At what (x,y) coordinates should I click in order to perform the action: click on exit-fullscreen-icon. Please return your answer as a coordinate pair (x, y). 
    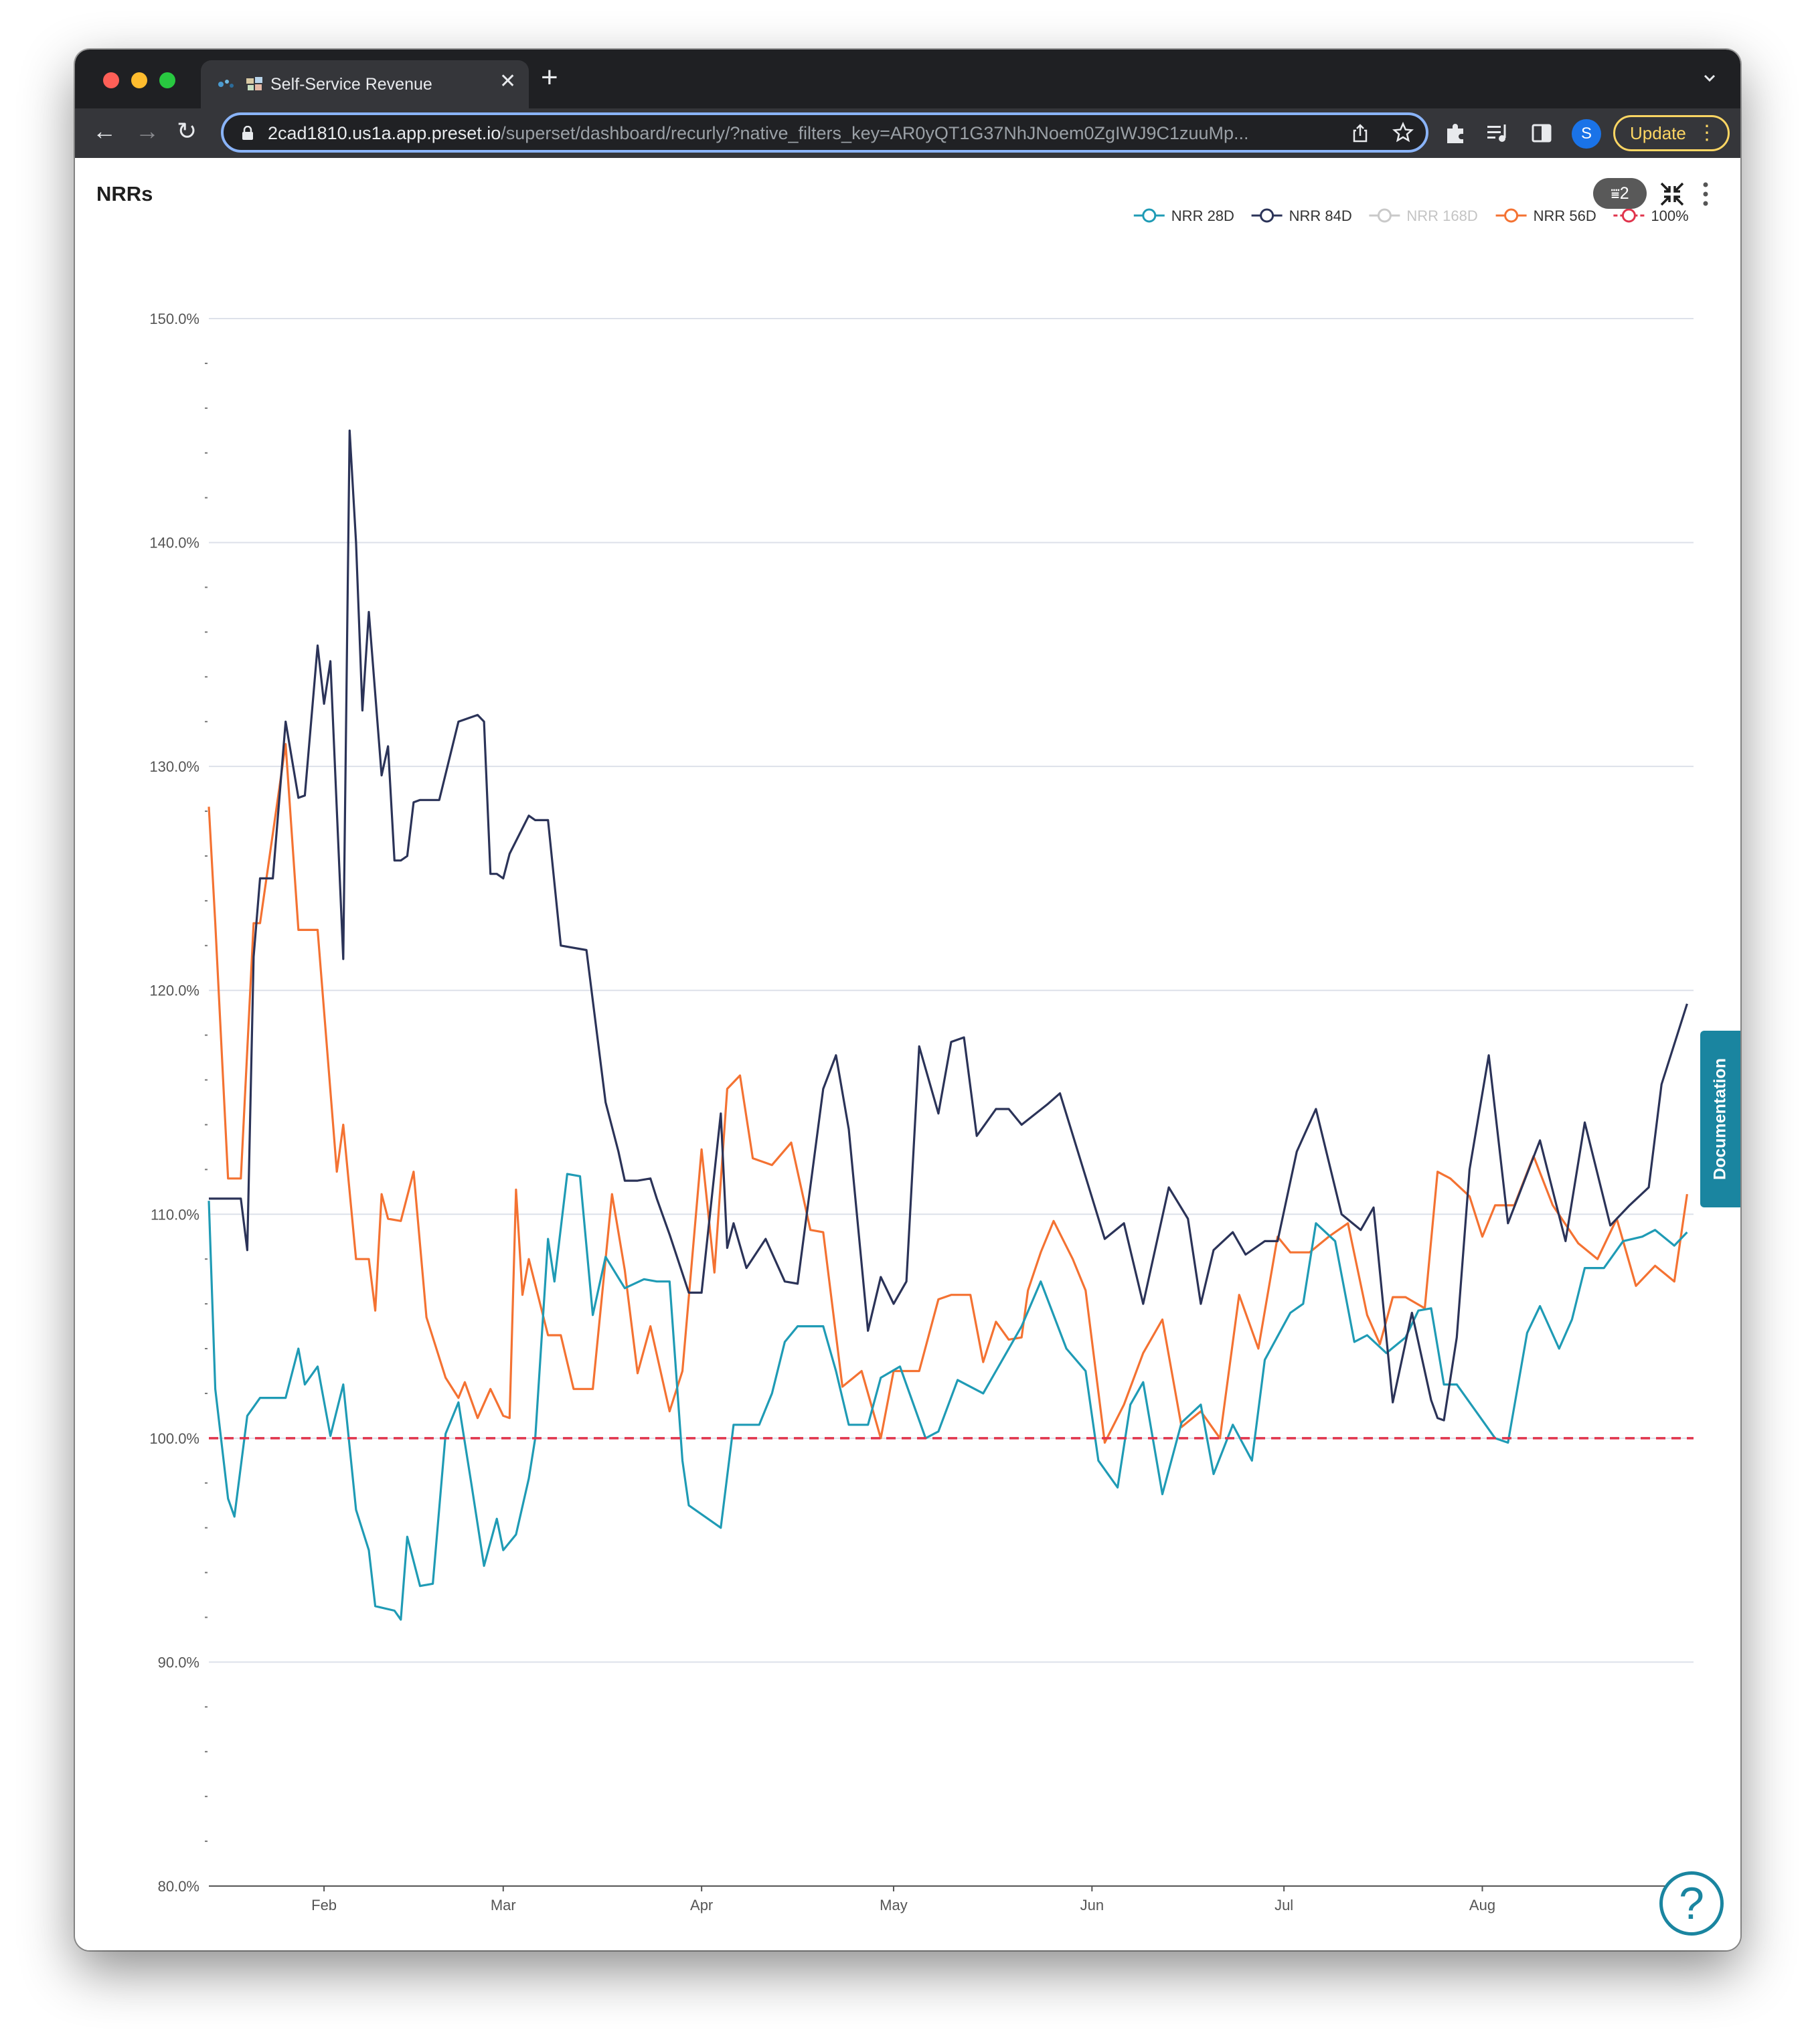
    Looking at the image, I should click on (1672, 194).